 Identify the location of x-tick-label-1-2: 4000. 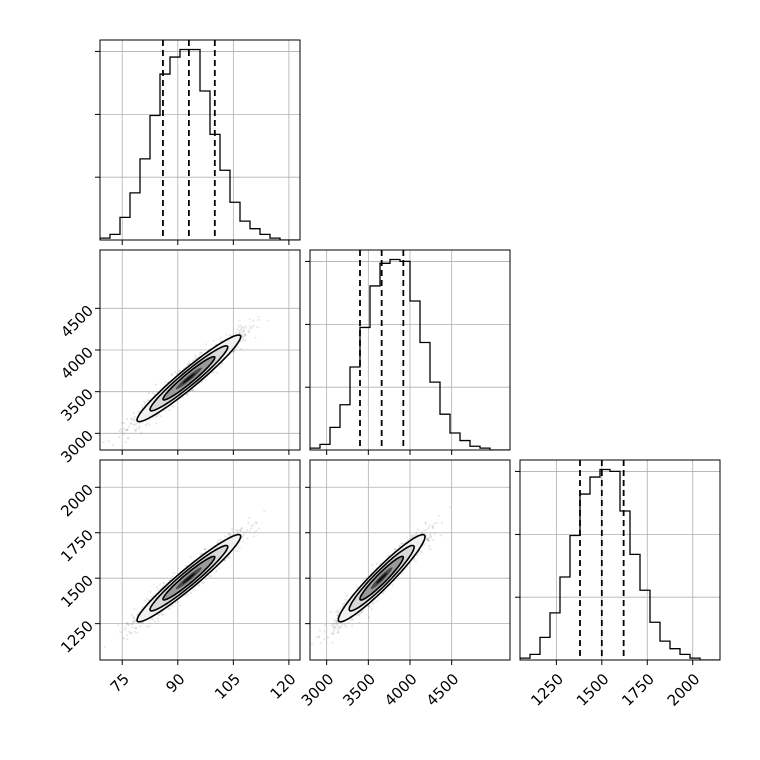
(401, 690).